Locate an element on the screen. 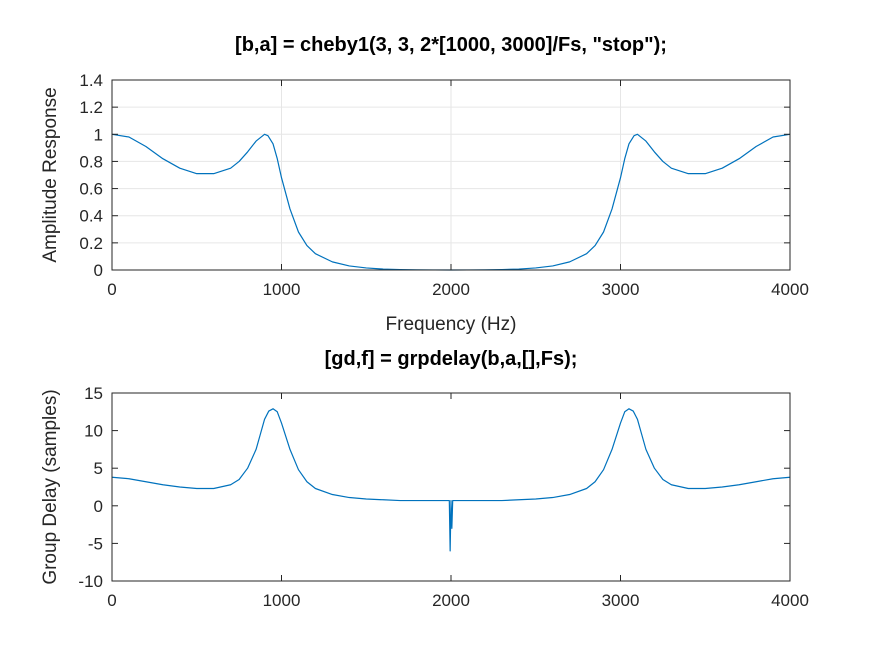 The image size is (872, 659). top-y-tick-label: 0.2 is located at coordinates (91, 243).